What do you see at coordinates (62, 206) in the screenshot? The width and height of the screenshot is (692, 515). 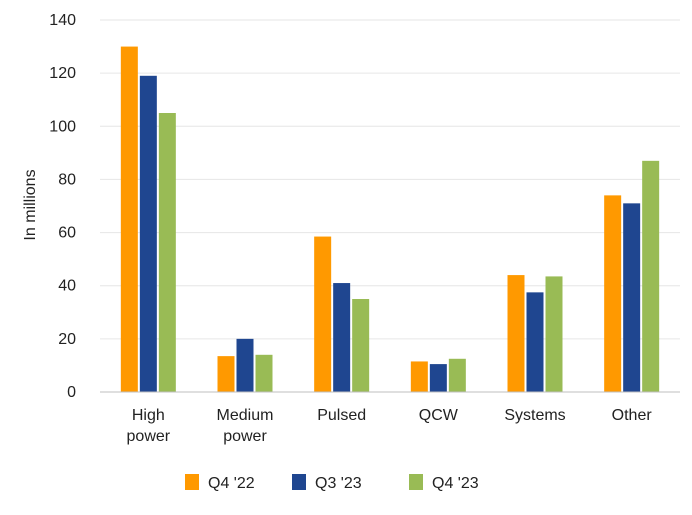 I see `y-axis-ticks: 0 20 40 60 80 100 120 140` at bounding box center [62, 206].